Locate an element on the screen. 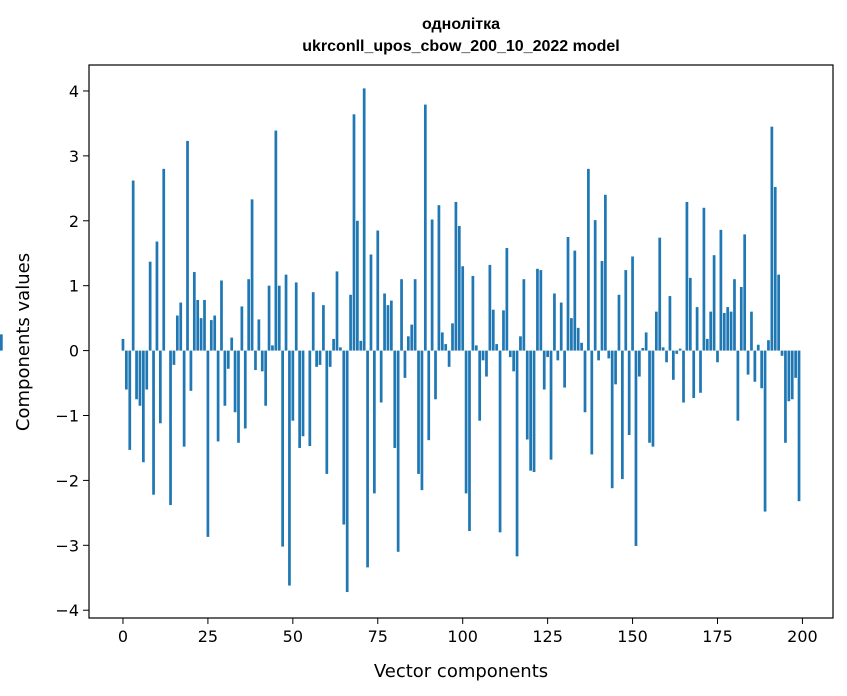 The height and width of the screenshot is (696, 847). y-tick-label: −4 is located at coordinates (67, 610).